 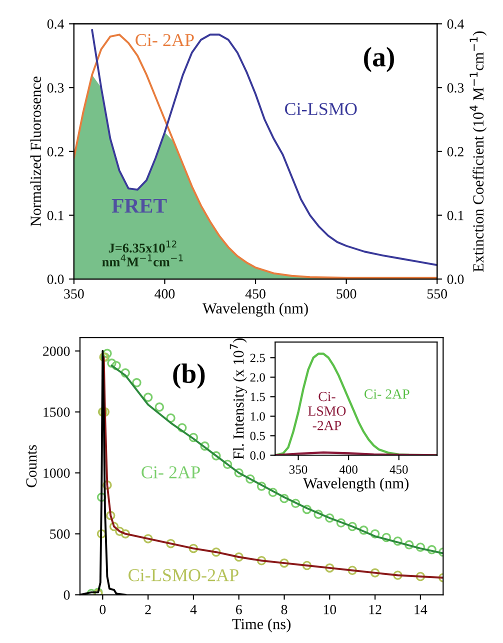 I want to click on x-tick-label: 2, so click(x=148, y=609).